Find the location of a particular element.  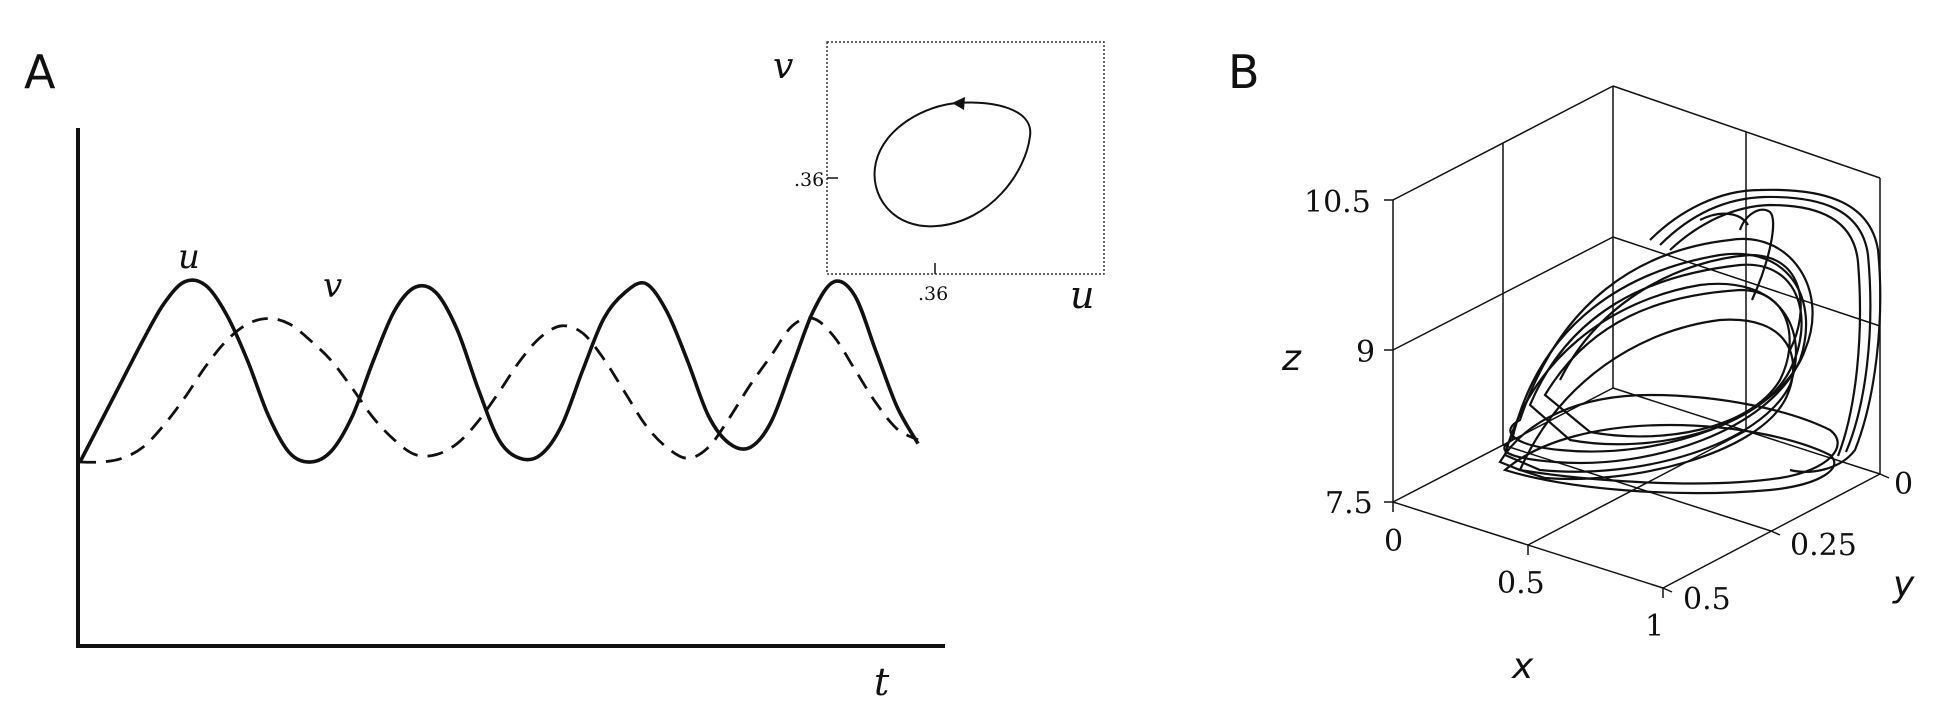

x-axis-label: x is located at coordinates (1522, 666).